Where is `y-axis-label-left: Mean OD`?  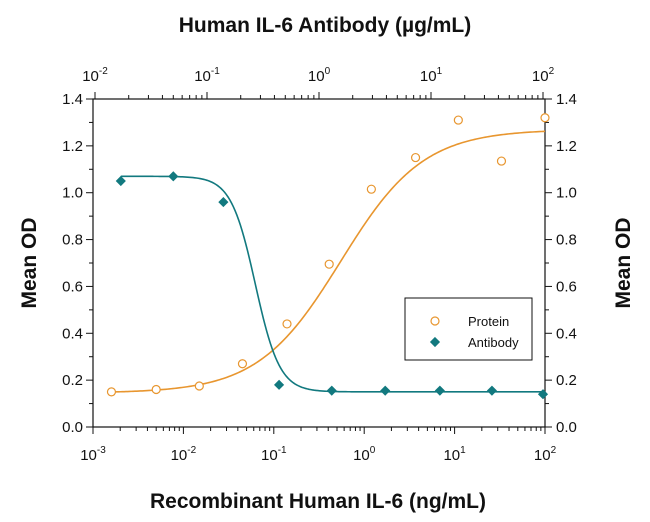
y-axis-label-left: Mean OD is located at coordinates (29, 262).